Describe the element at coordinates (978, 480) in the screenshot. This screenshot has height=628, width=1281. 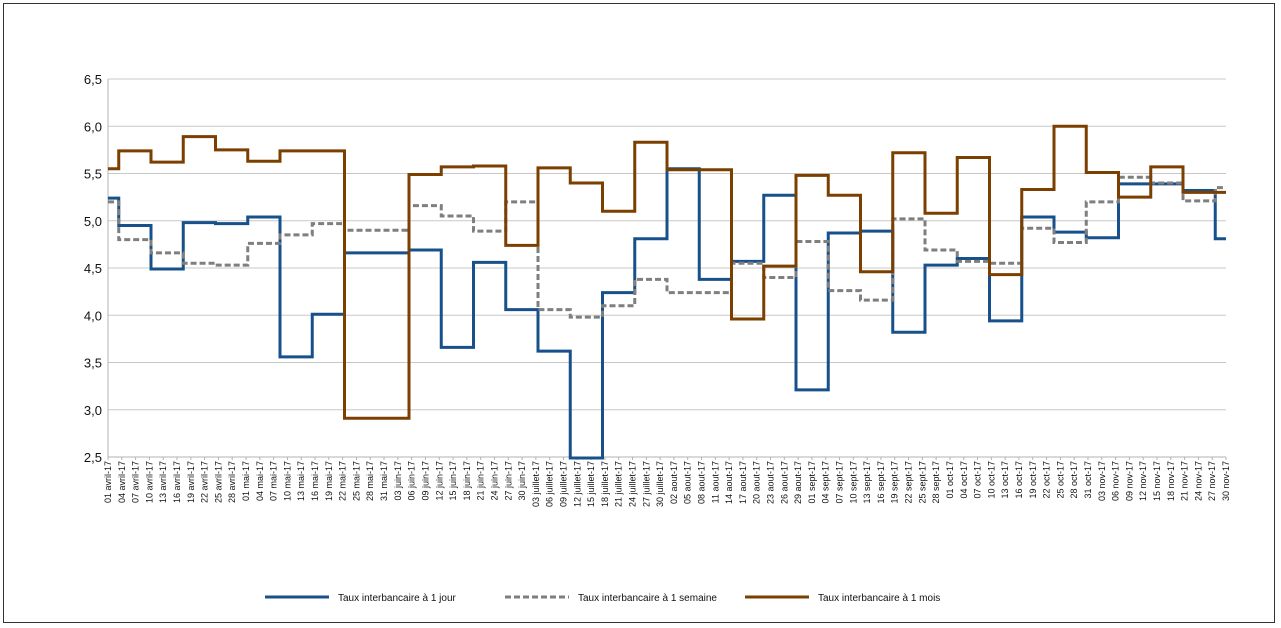
I see `x-tick-label: 07 oct-17` at that location.